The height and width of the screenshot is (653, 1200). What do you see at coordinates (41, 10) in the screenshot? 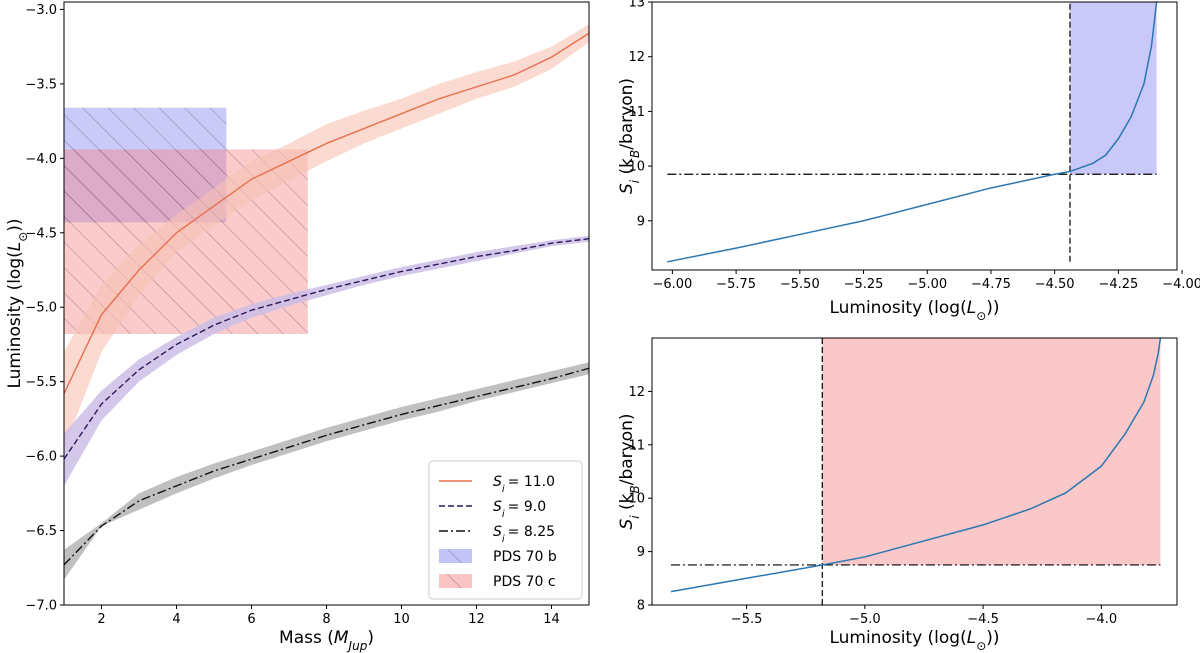
I see `y-tick-label: −3.0` at bounding box center [41, 10].